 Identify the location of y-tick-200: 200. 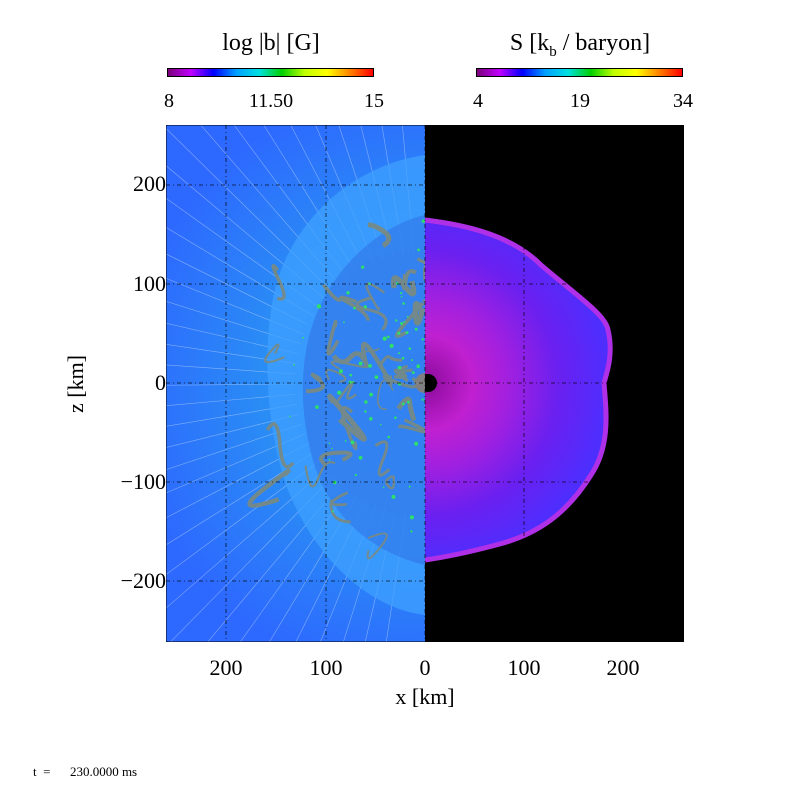
(149, 183).